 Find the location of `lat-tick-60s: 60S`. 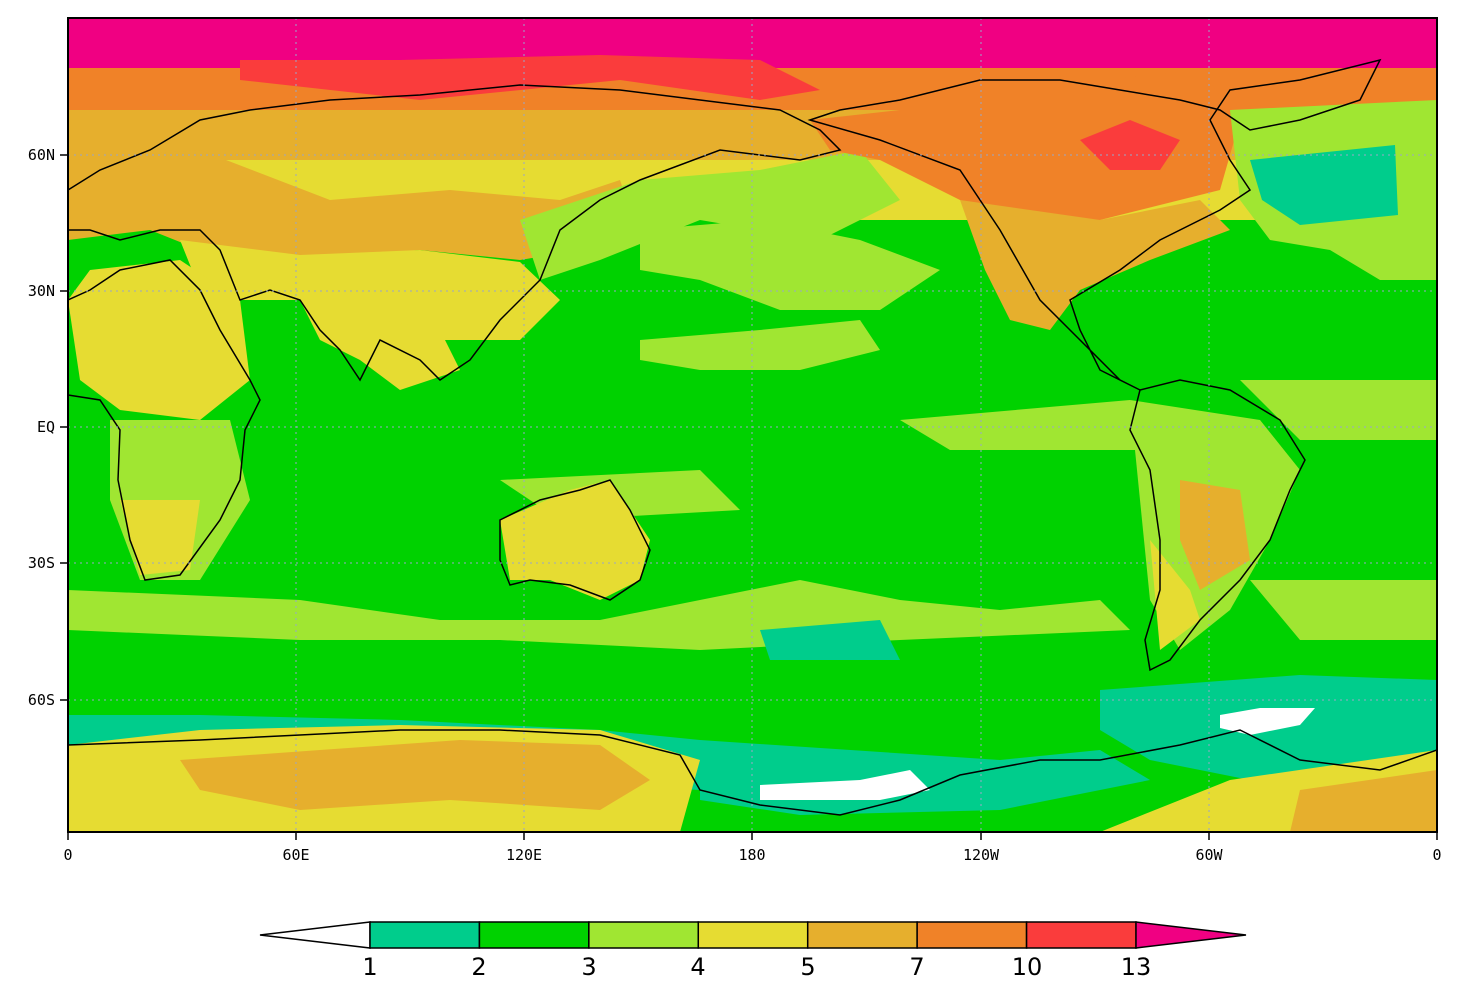

lat-tick-60s: 60S is located at coordinates (41, 700).